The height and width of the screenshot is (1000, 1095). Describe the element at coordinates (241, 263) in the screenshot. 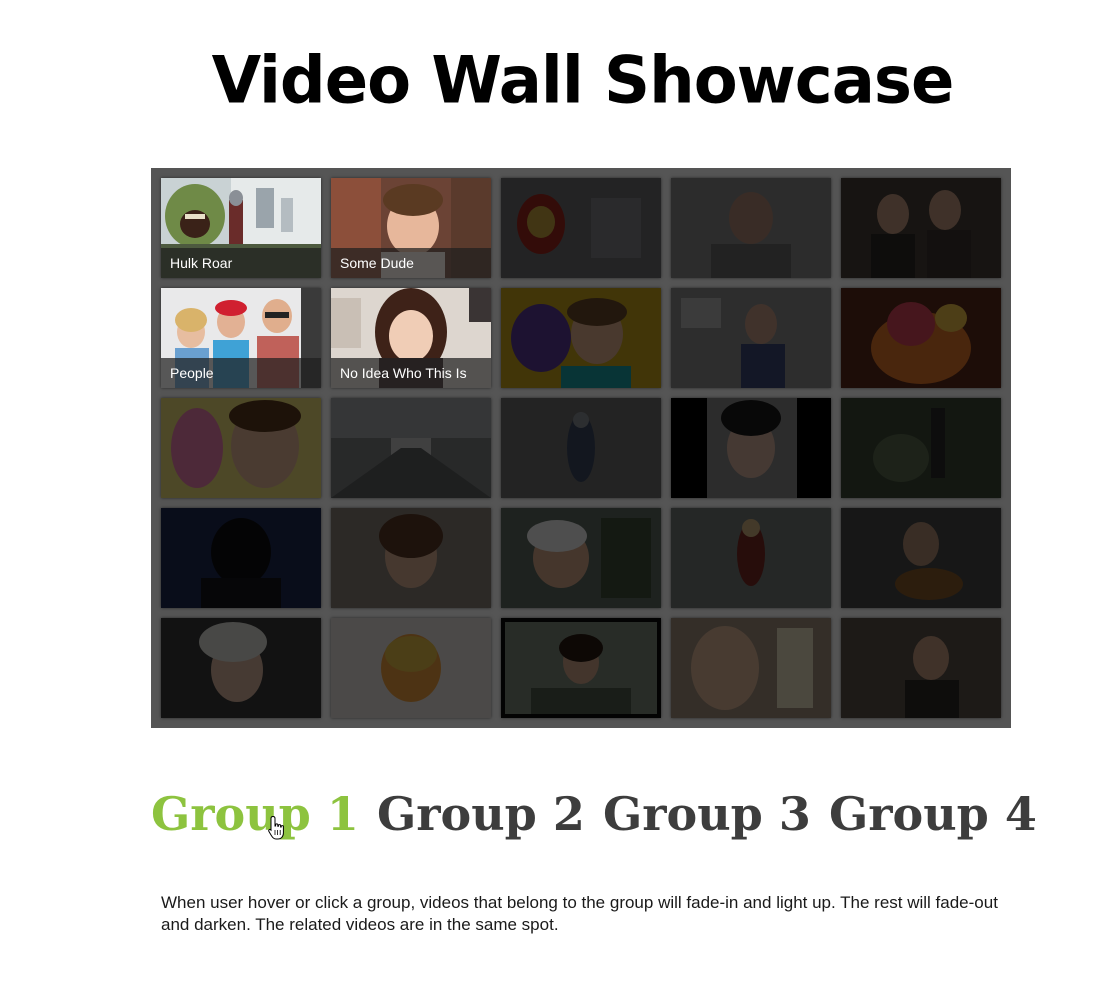

I see `video-caption: Hulk Roar` at that location.